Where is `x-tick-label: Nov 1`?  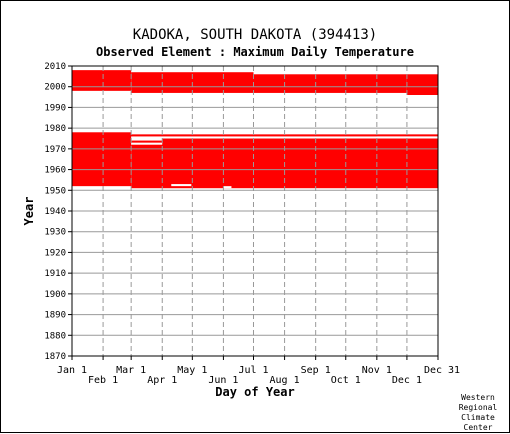 x-tick-label: Nov 1 is located at coordinates (377, 370).